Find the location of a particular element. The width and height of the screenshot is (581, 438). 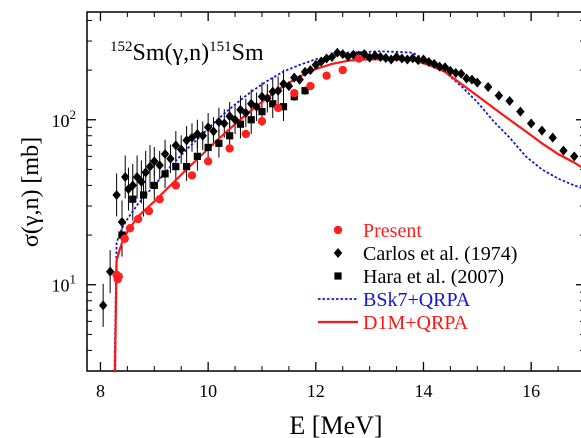

y-tick-label: 10² is located at coordinates (64, 119).